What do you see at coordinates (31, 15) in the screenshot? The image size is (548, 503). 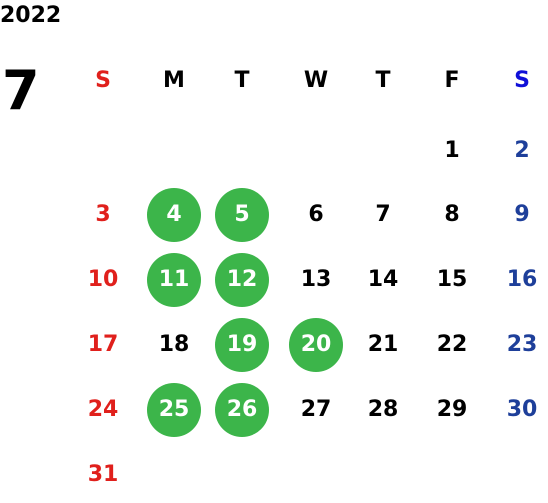 I see `year: 2022` at bounding box center [31, 15].